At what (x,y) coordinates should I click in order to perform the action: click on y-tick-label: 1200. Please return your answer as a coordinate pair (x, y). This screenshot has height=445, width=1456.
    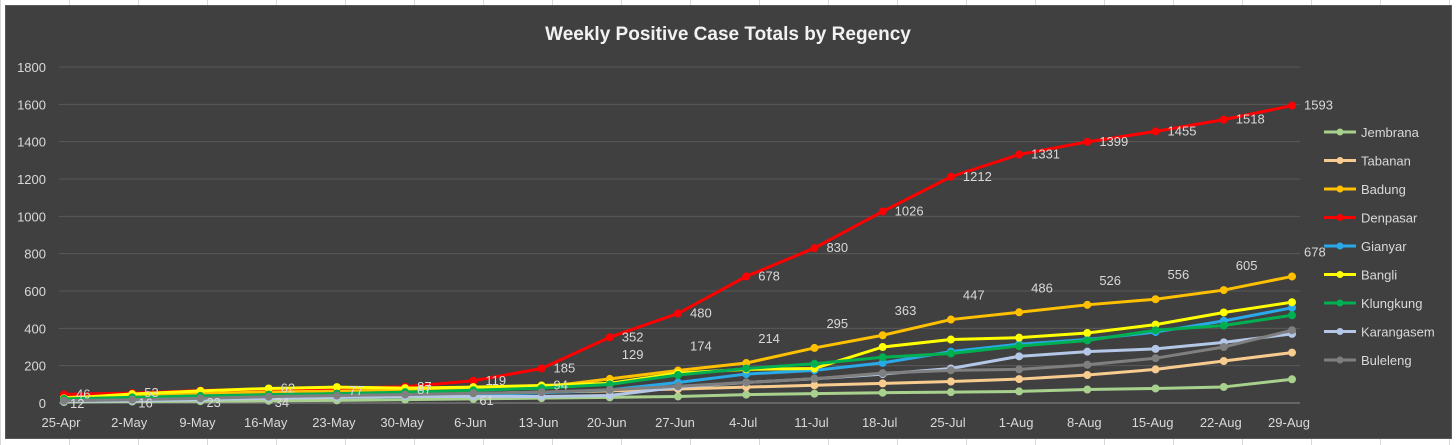
    Looking at the image, I should click on (31, 179).